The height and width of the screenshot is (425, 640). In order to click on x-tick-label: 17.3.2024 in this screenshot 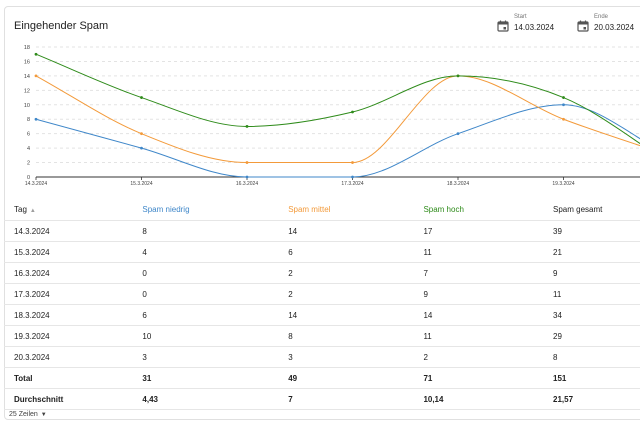, I will do `click(352, 184)`.